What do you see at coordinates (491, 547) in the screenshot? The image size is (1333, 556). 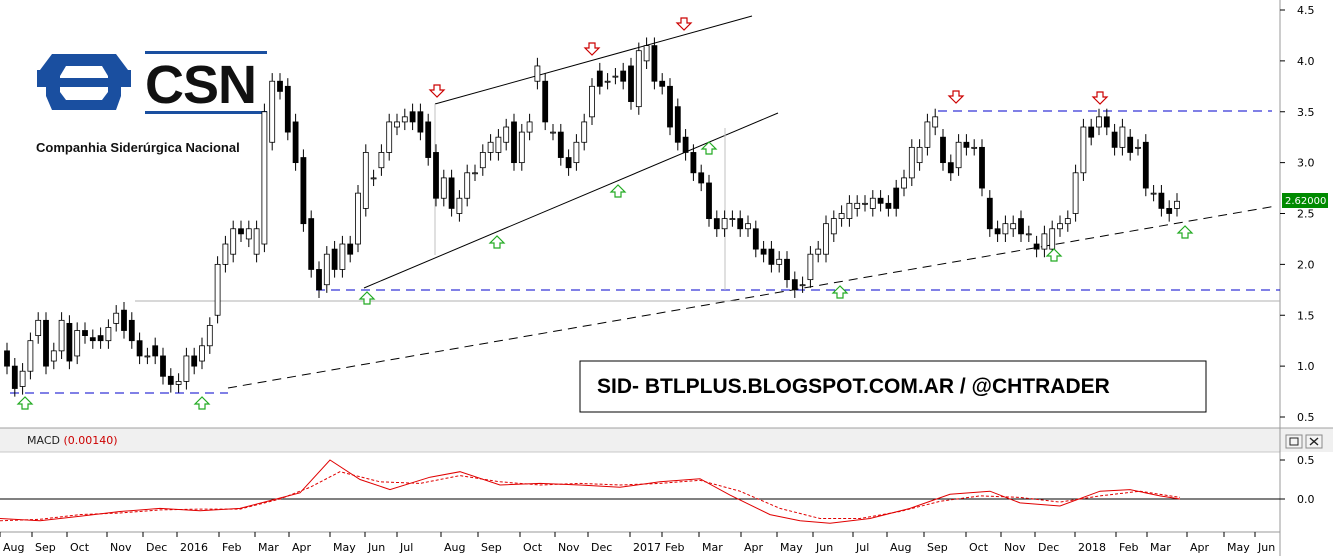 I see `time-tick-label: Sep` at bounding box center [491, 547].